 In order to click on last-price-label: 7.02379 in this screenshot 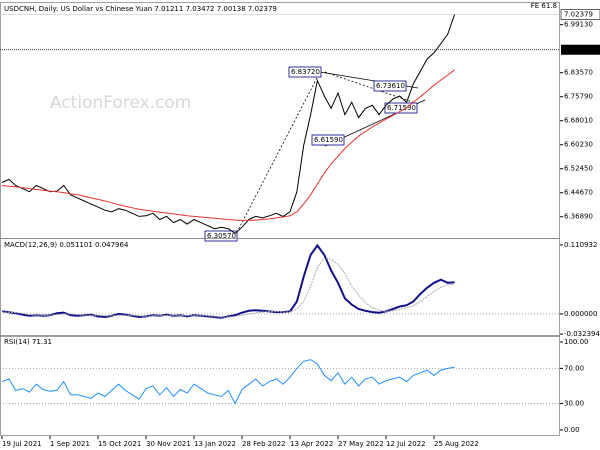, I will do `click(578, 15)`.